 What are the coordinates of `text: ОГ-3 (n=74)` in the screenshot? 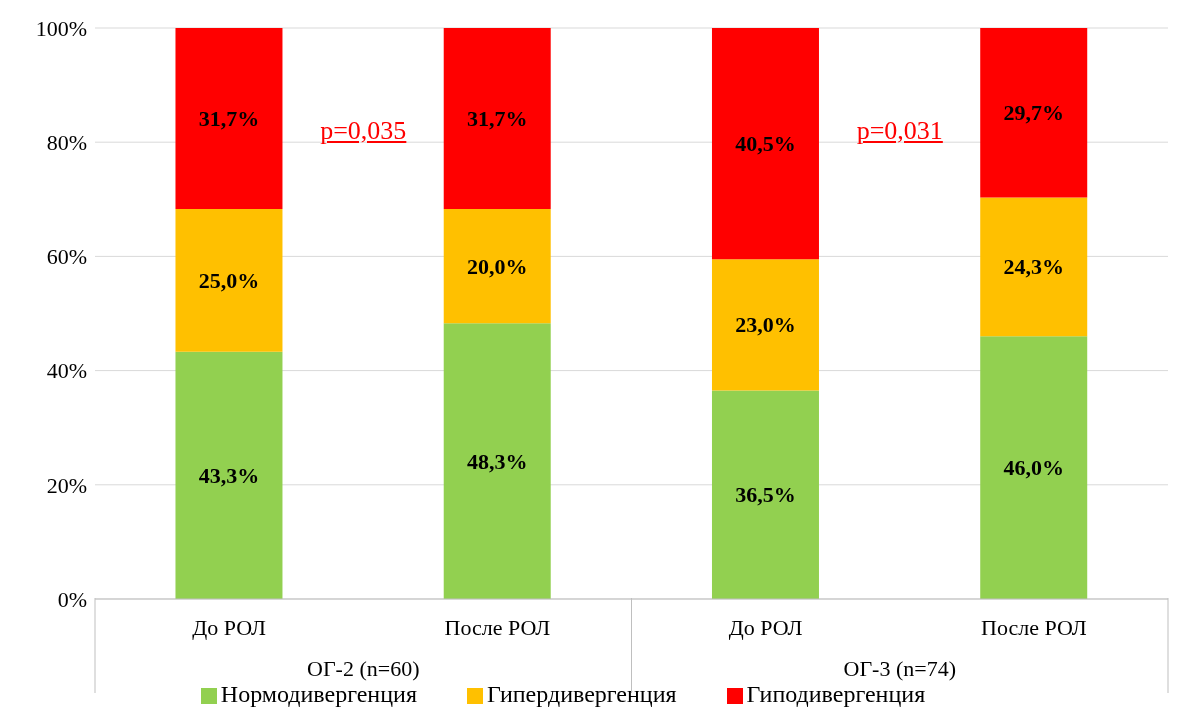 It's located at (899, 669).